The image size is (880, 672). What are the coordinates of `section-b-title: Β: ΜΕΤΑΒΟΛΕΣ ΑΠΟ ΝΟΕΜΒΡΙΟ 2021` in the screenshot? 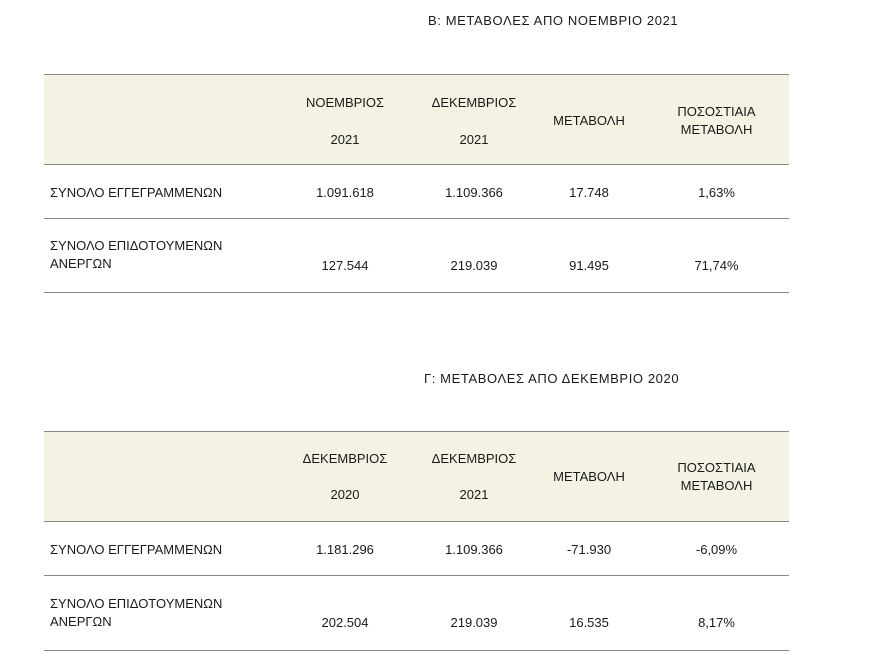 It's located at (553, 20).